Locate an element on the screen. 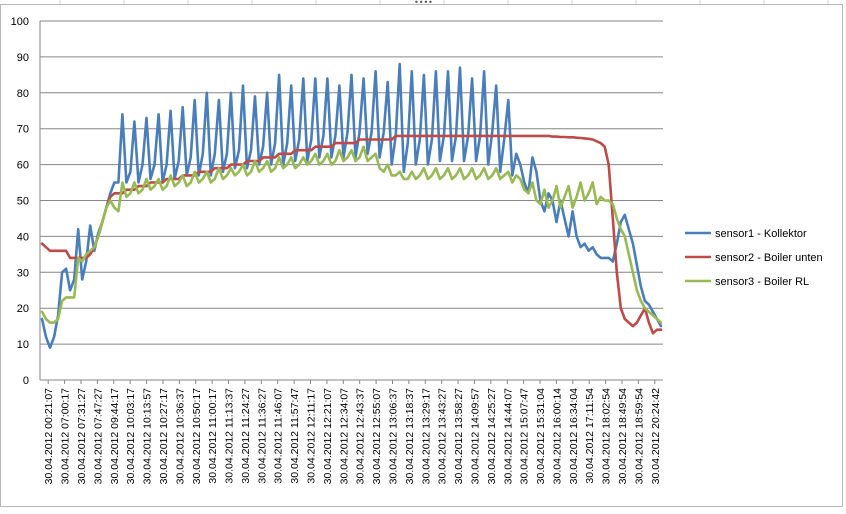  x-tick-label: 30.04.2012 18:59:54 is located at coordinates (639, 436).